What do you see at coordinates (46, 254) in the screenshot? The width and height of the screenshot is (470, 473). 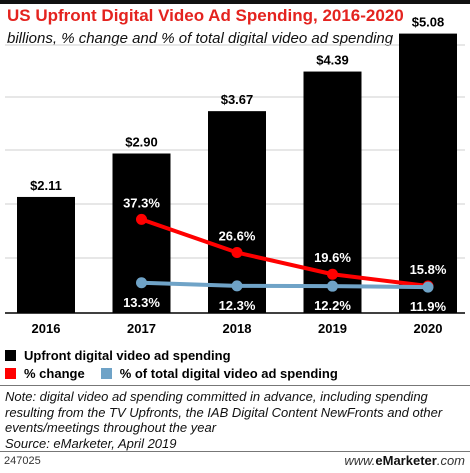 I see `bar-2016` at bounding box center [46, 254].